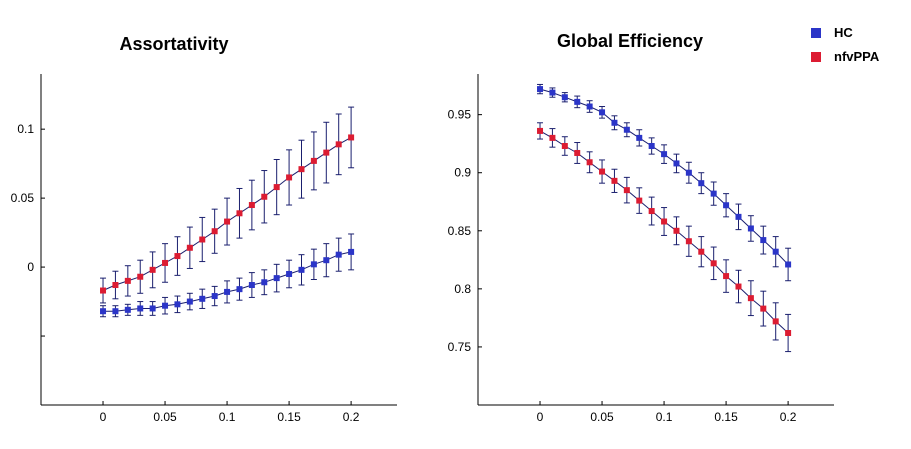  I want to click on y-tick-label: 0.05, so click(23, 198).